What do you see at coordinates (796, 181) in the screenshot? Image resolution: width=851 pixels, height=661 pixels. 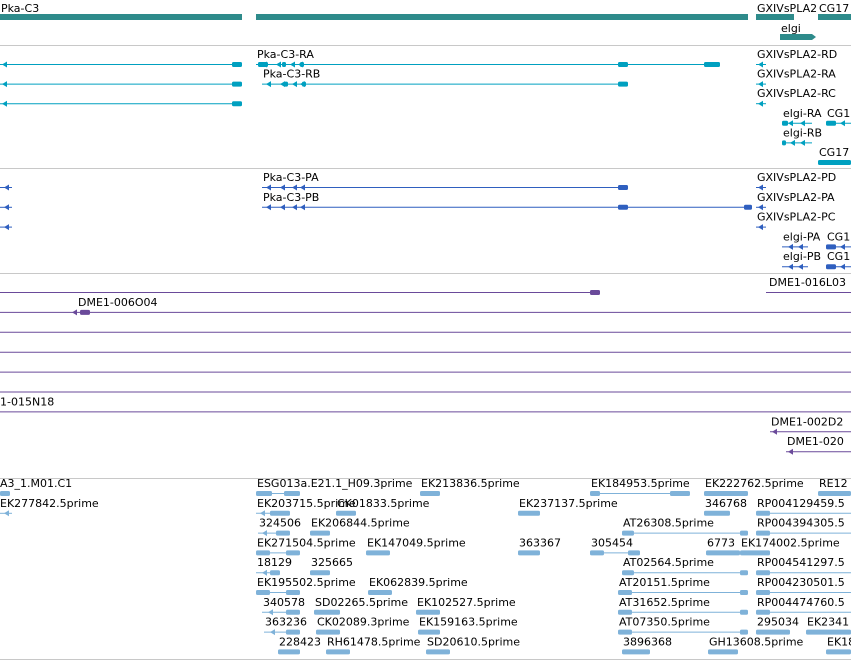 I see `protein-feature: GXIVsPLA2-PD` at bounding box center [796, 181].